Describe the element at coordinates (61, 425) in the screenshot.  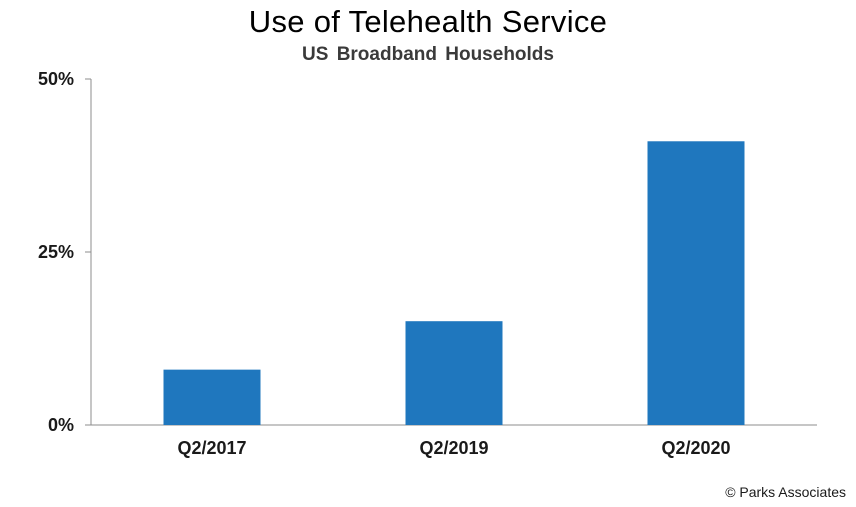
I see `y-tick-label: 0%` at that location.